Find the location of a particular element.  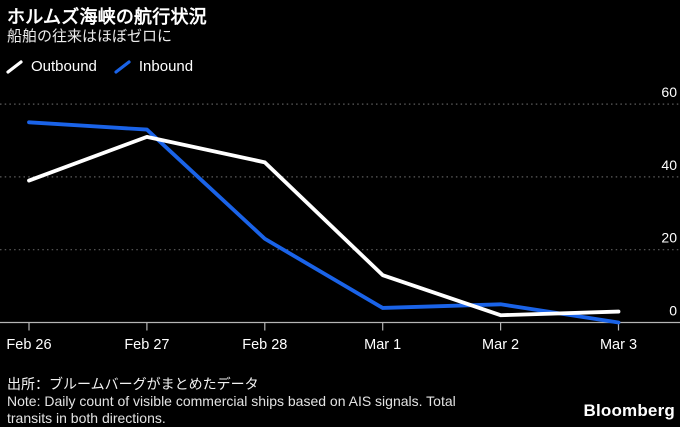

x-tick-label: Feb 27 is located at coordinates (146, 345).